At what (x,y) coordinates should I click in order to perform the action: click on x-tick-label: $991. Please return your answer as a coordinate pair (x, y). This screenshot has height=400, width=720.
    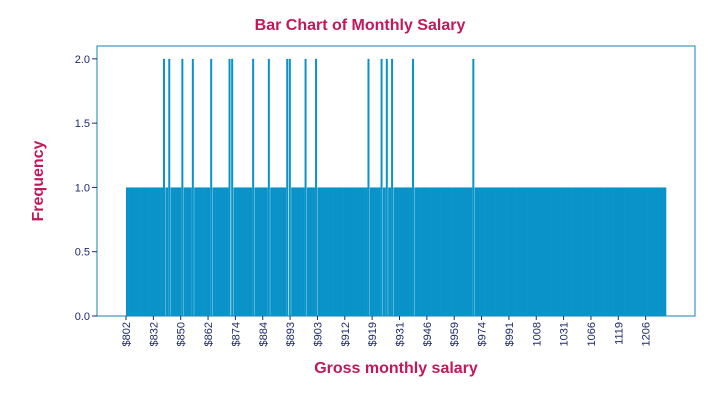
    Looking at the image, I should click on (510, 334).